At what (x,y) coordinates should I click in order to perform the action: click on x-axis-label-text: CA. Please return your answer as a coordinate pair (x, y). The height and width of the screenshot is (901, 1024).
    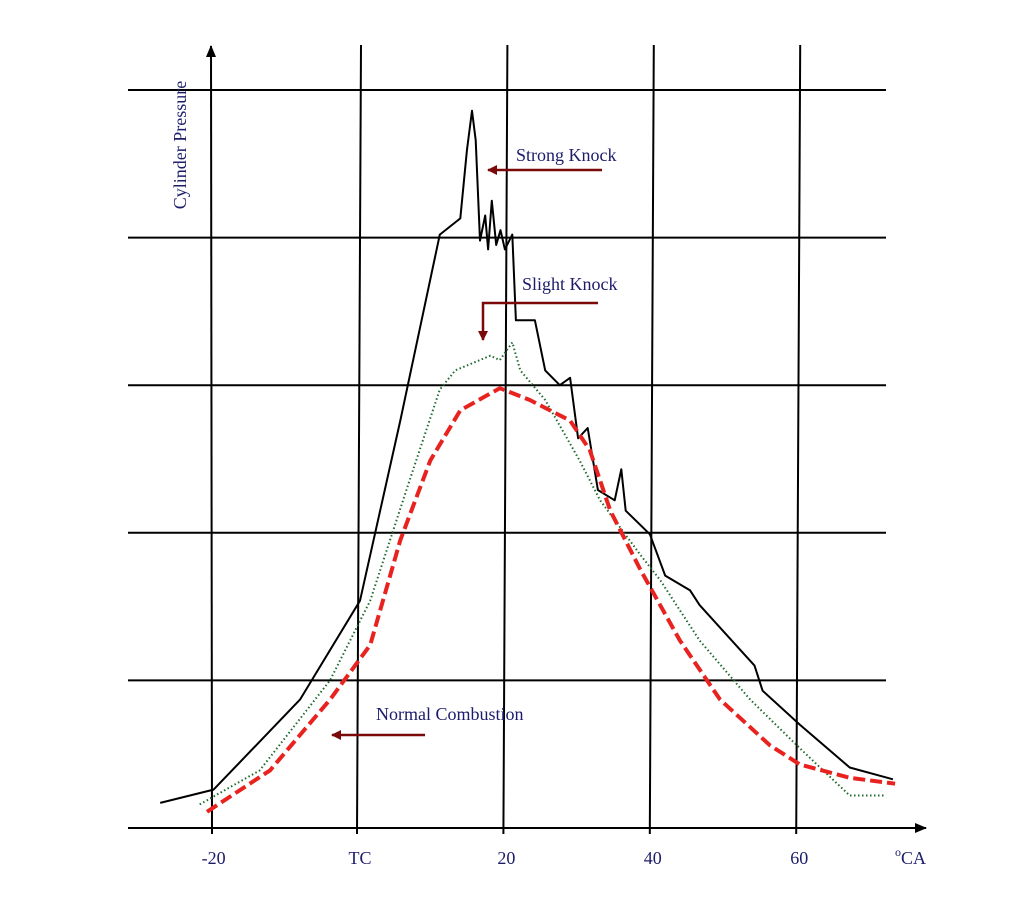
    Looking at the image, I should click on (913, 858).